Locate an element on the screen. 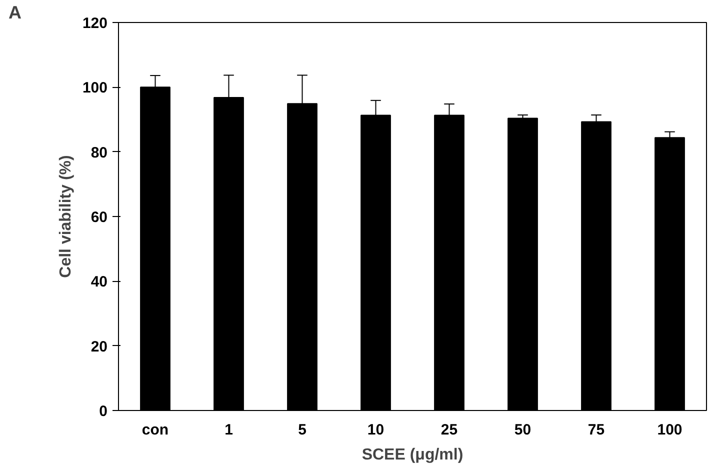 The image size is (716, 466). x-tick-label: 10 is located at coordinates (375, 430).